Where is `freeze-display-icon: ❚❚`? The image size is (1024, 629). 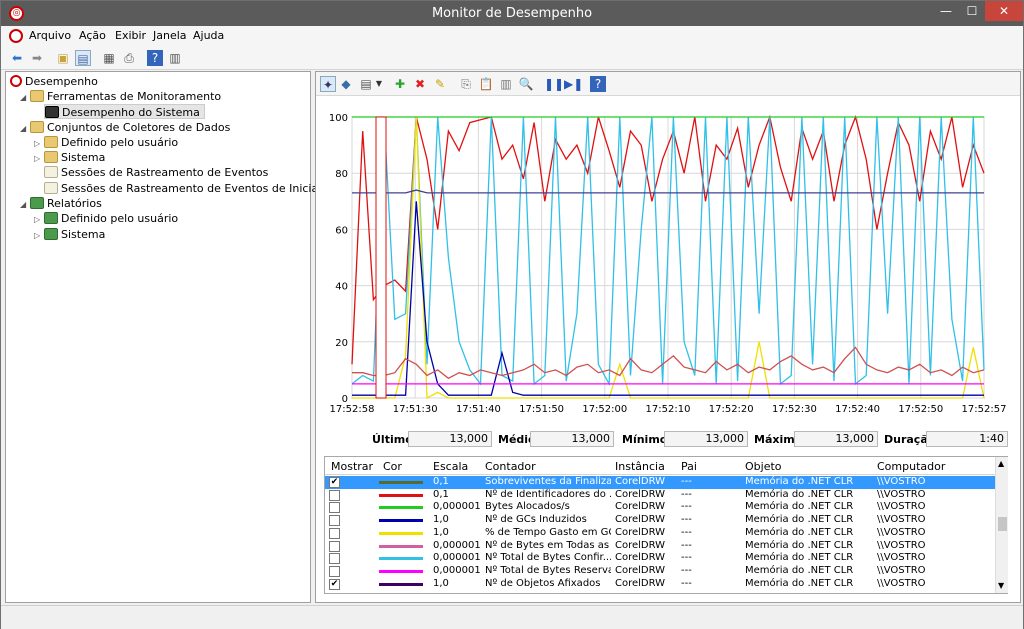 freeze-display-icon: ❚❚ is located at coordinates (554, 84).